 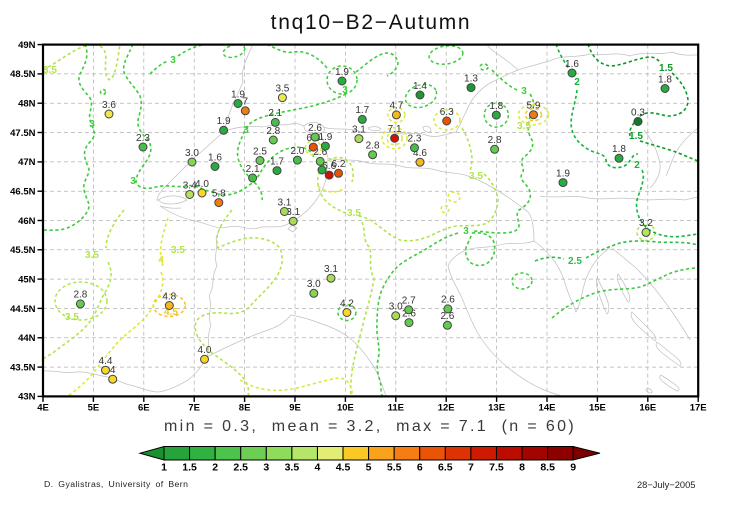 What do you see at coordinates (22, 133) in the screenshot?
I see `svg-text: 47.5N` at bounding box center [22, 133].